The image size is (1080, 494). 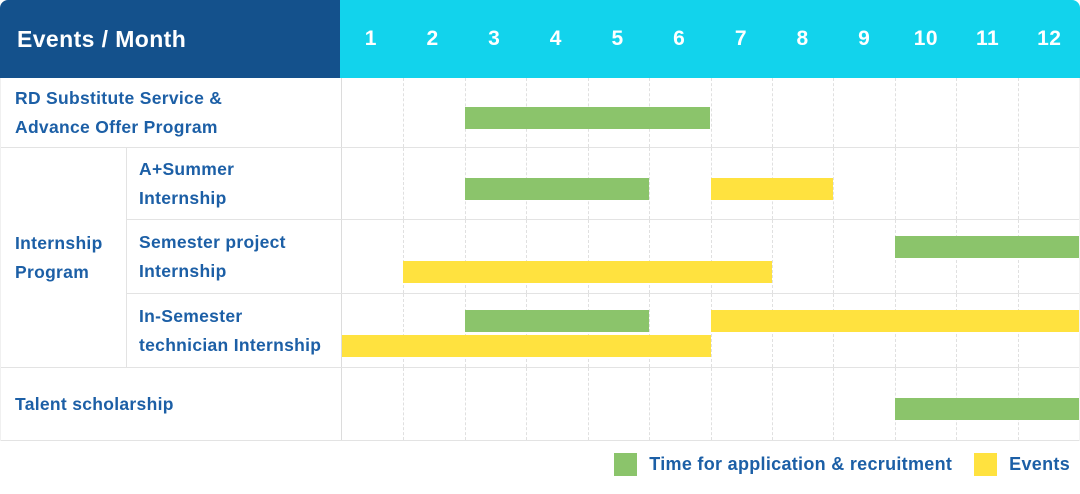 What do you see at coordinates (234, 330) in the screenshot?
I see `row-label-in-semester-technician: In-Semester technician Internship` at bounding box center [234, 330].